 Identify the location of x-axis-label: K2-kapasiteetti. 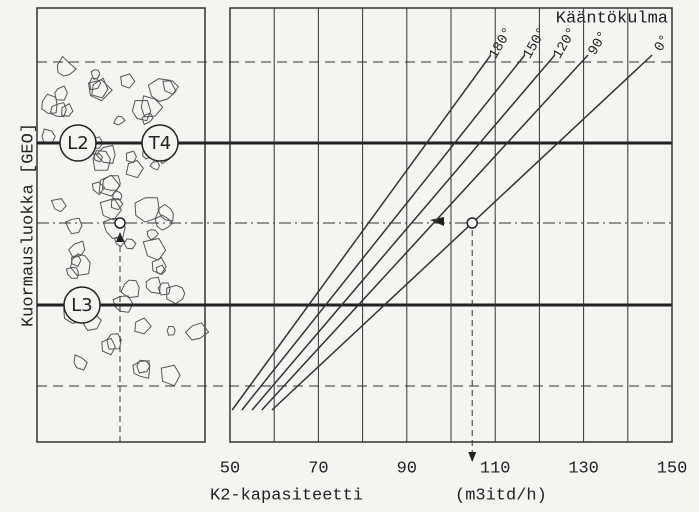
(286, 495).